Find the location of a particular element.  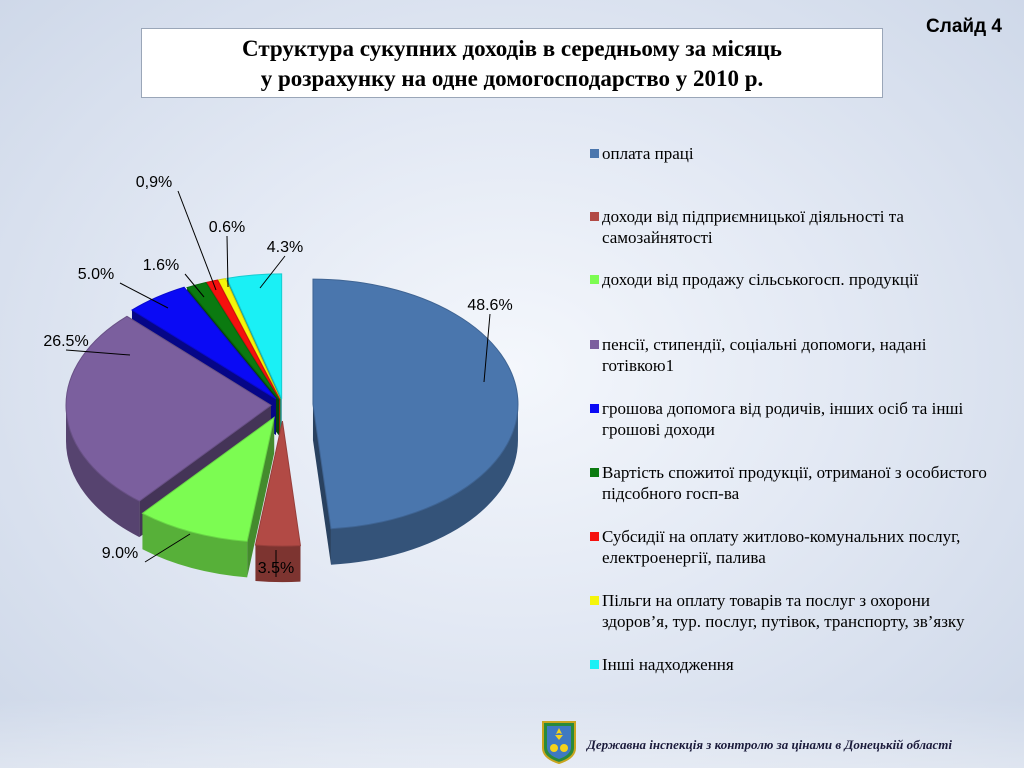

data-label-1: 48.6% is located at coordinates (489, 305).